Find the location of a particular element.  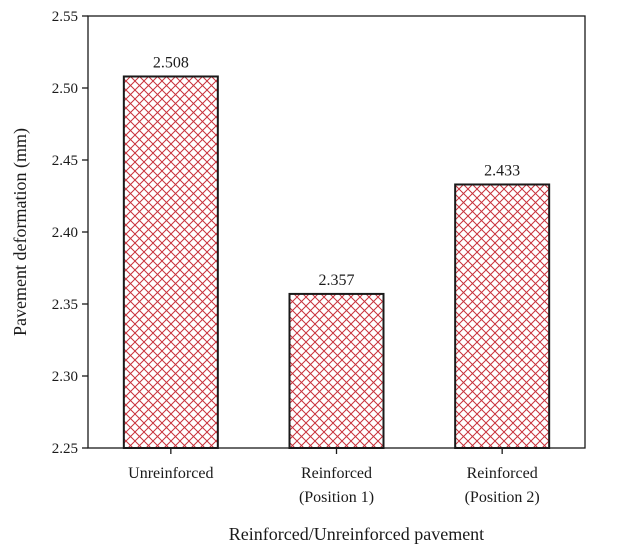

bar-value-label: 2.433 is located at coordinates (502, 170).